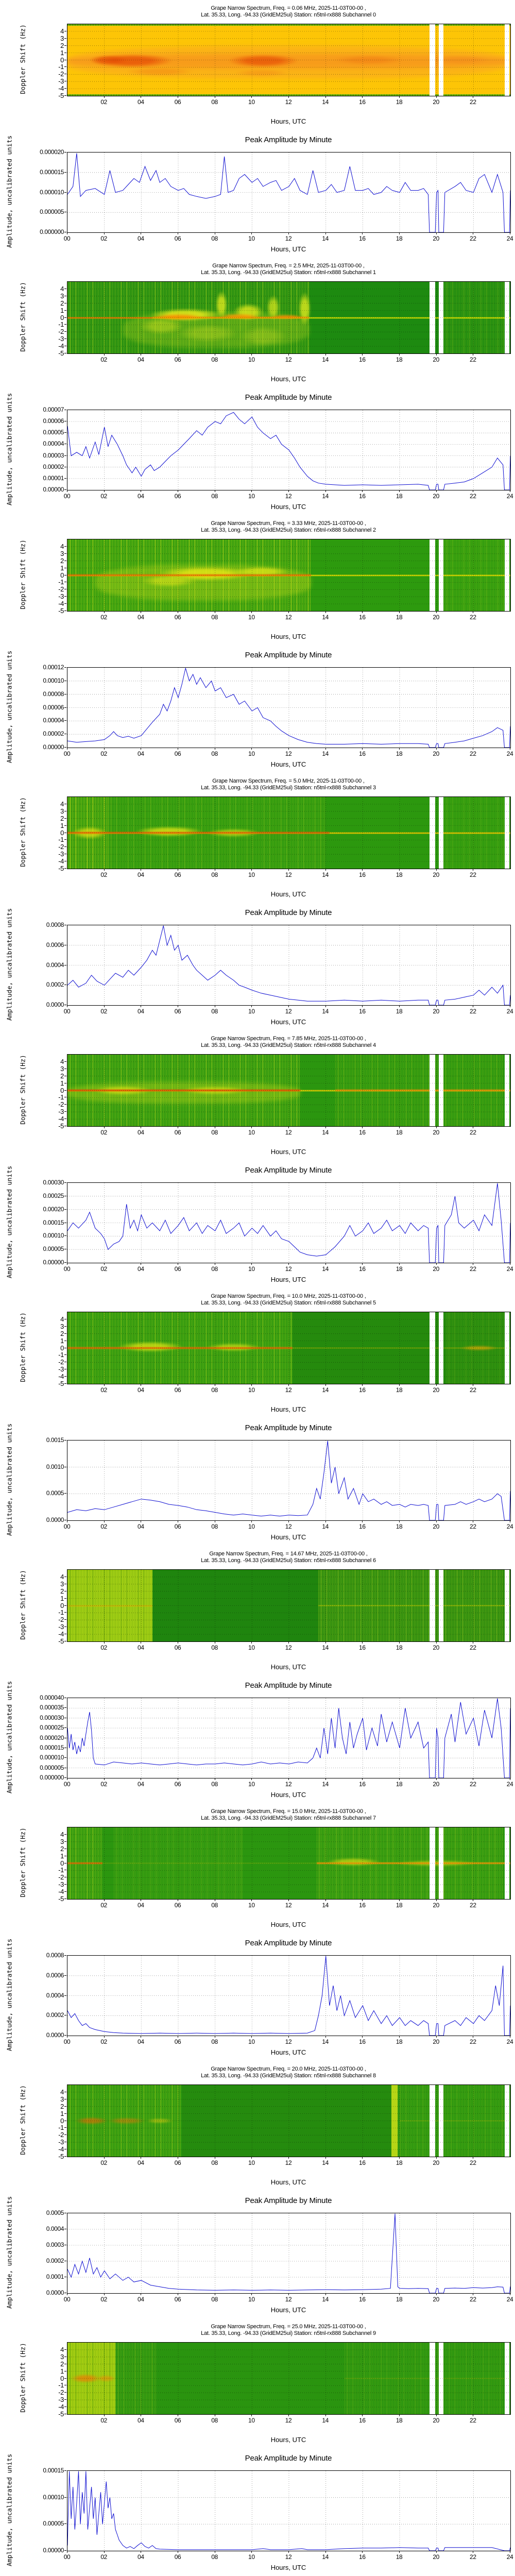  What do you see at coordinates (55, 1493) in the screenshot?
I see `y-tick-label: 0.0005` at bounding box center [55, 1493].